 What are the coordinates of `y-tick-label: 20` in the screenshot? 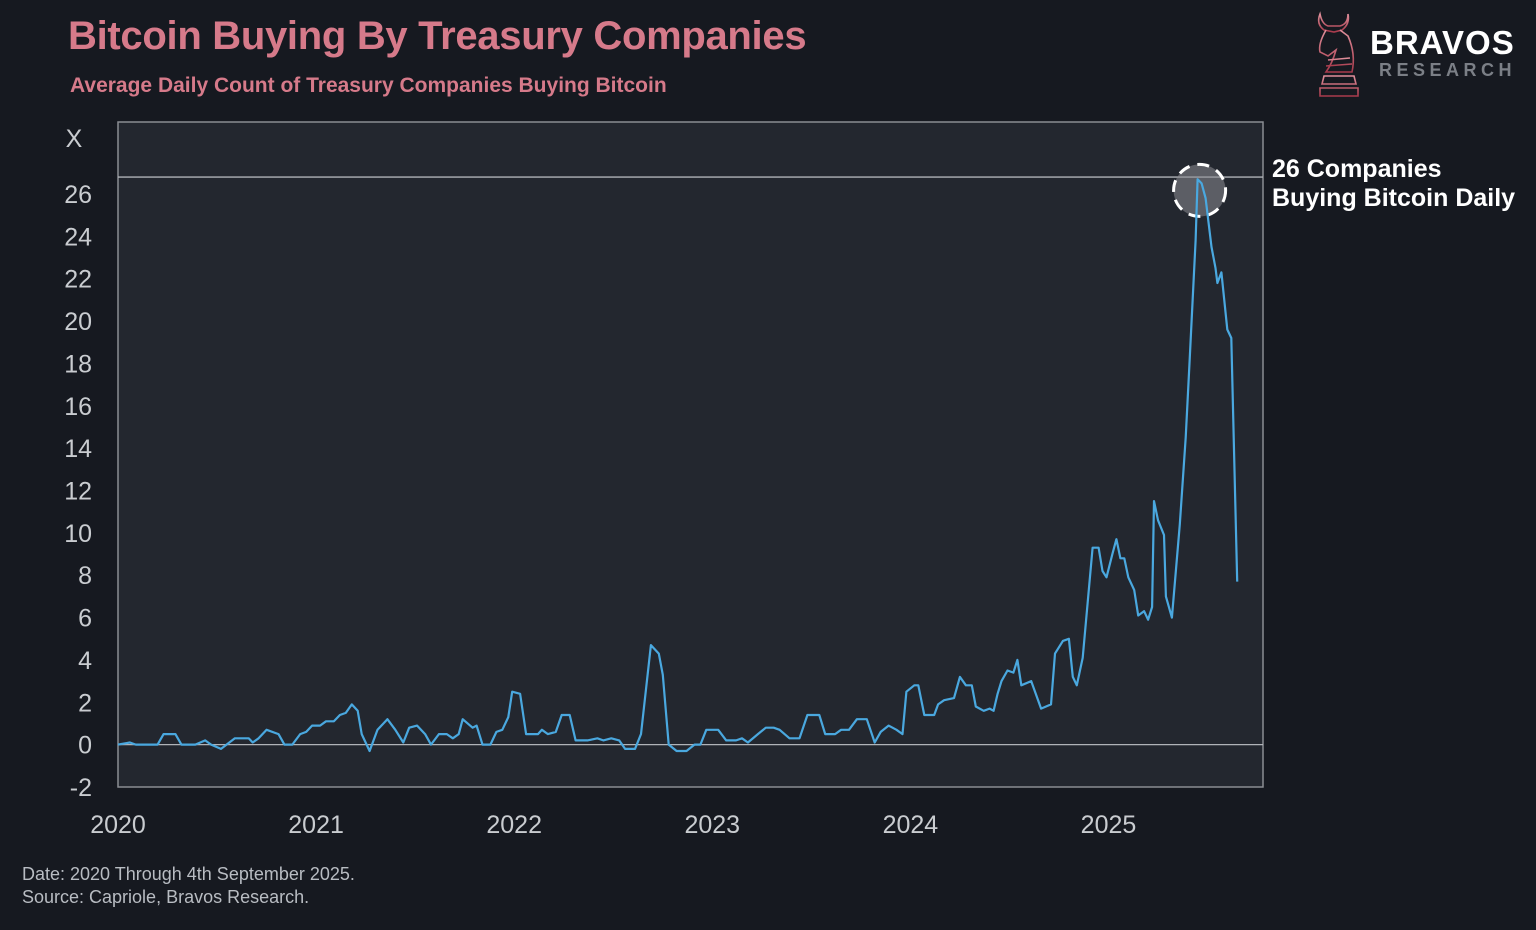 It's located at (78, 322).